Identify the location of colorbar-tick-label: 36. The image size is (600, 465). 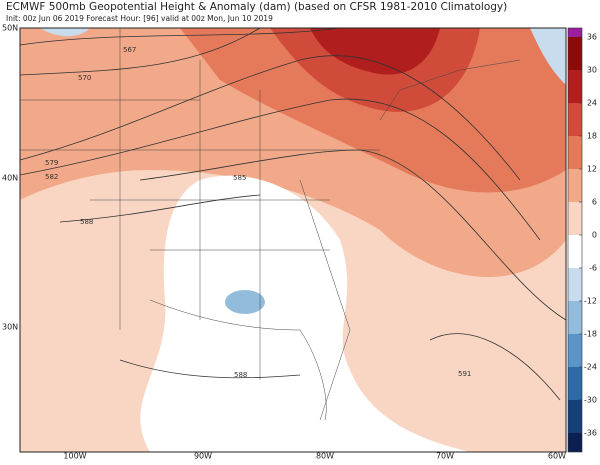
(592, 37).